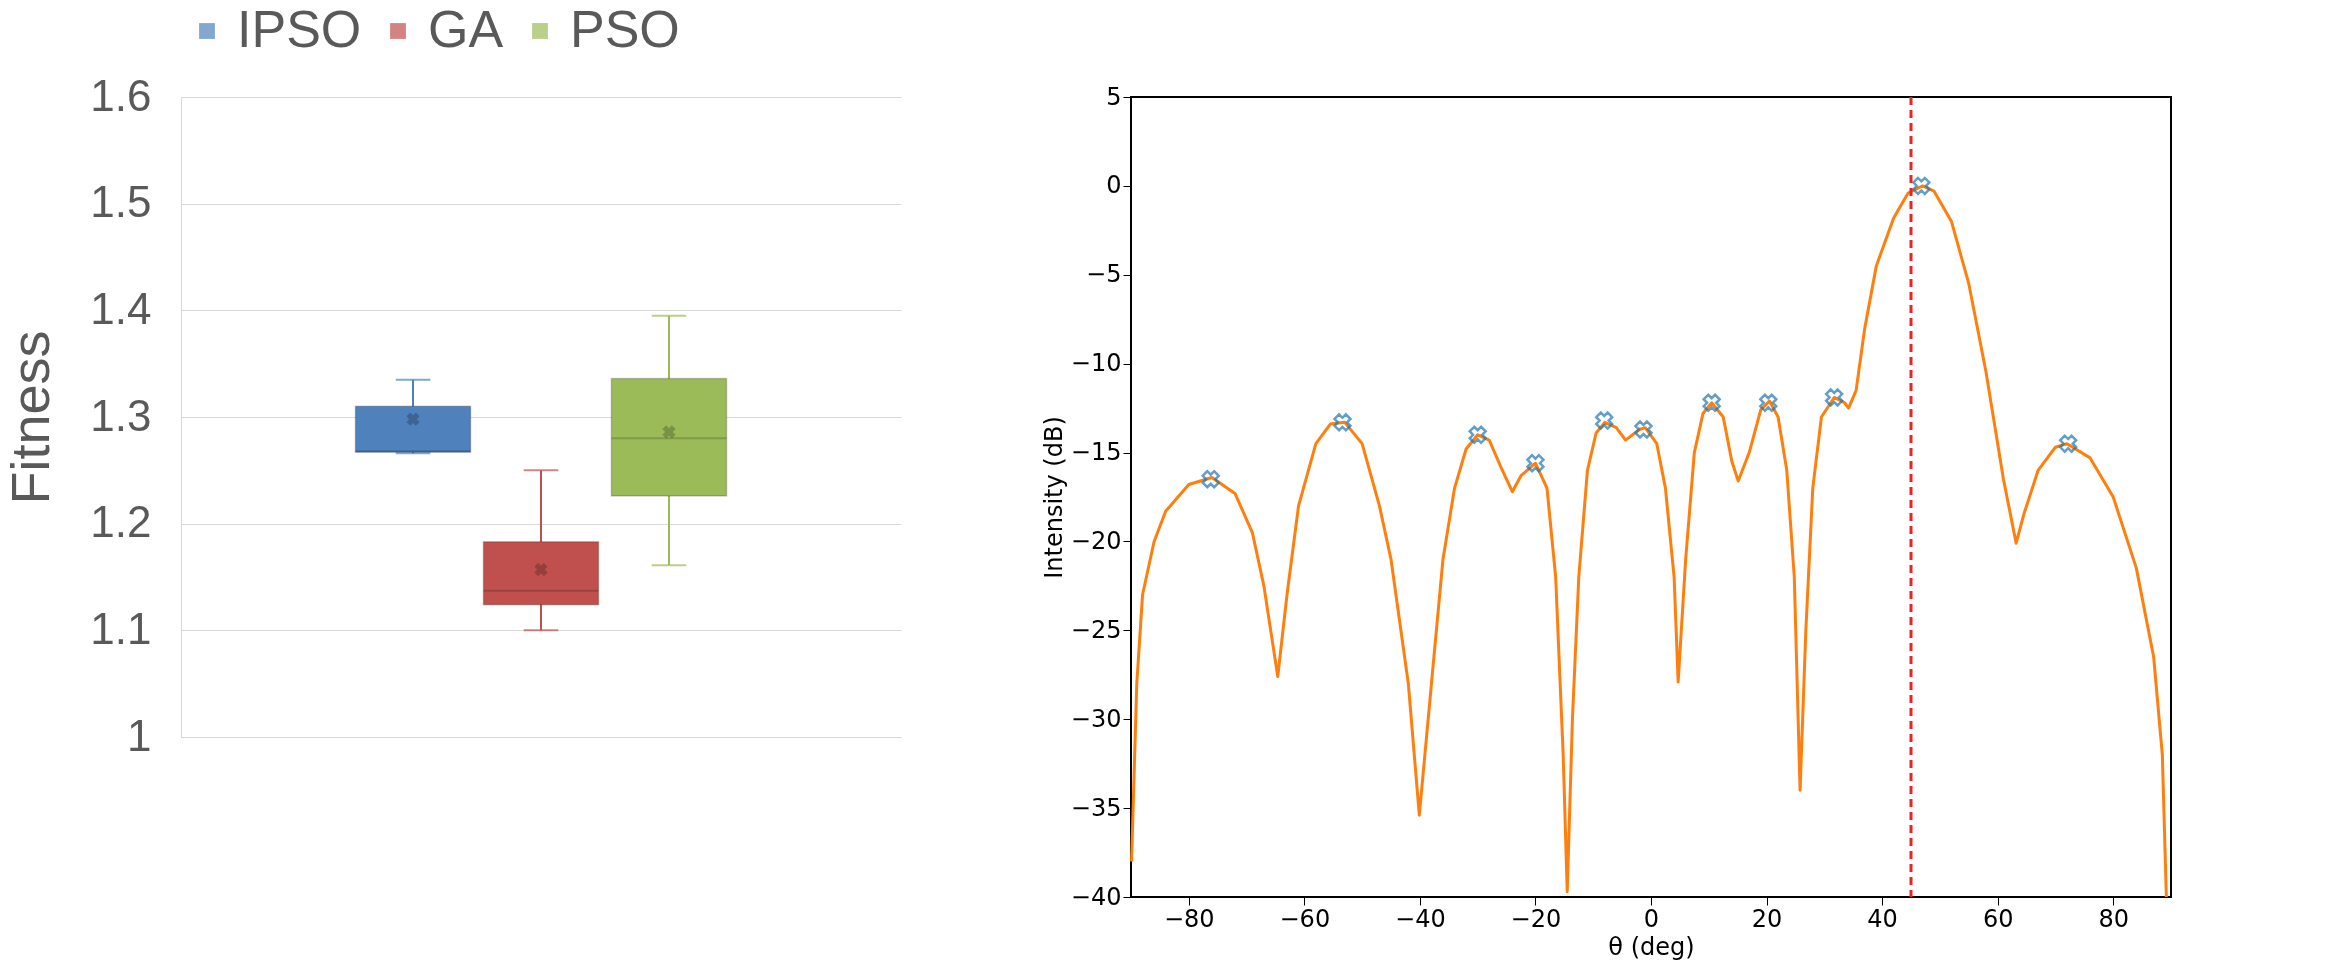  What do you see at coordinates (1096, 896) in the screenshot?
I see `y-tick-label: −40` at bounding box center [1096, 896].